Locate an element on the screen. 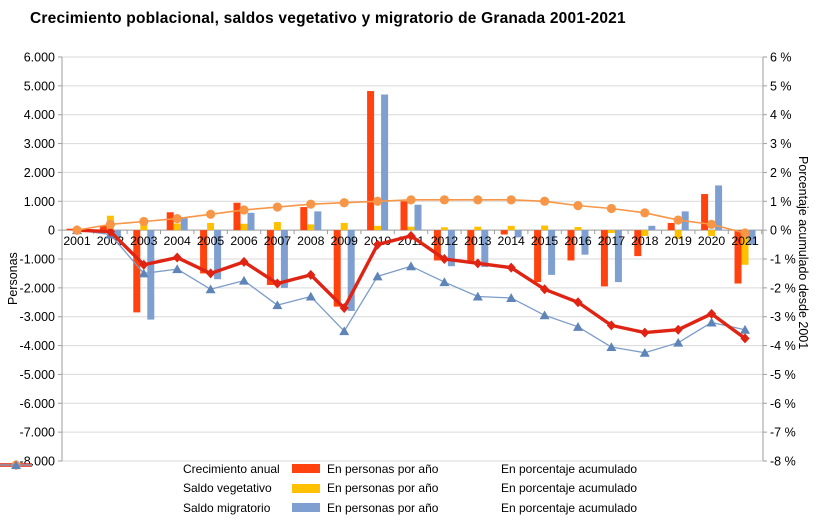 The height and width of the screenshot is (526, 816). y-left-tick-label: 2.000 is located at coordinates (39, 173).